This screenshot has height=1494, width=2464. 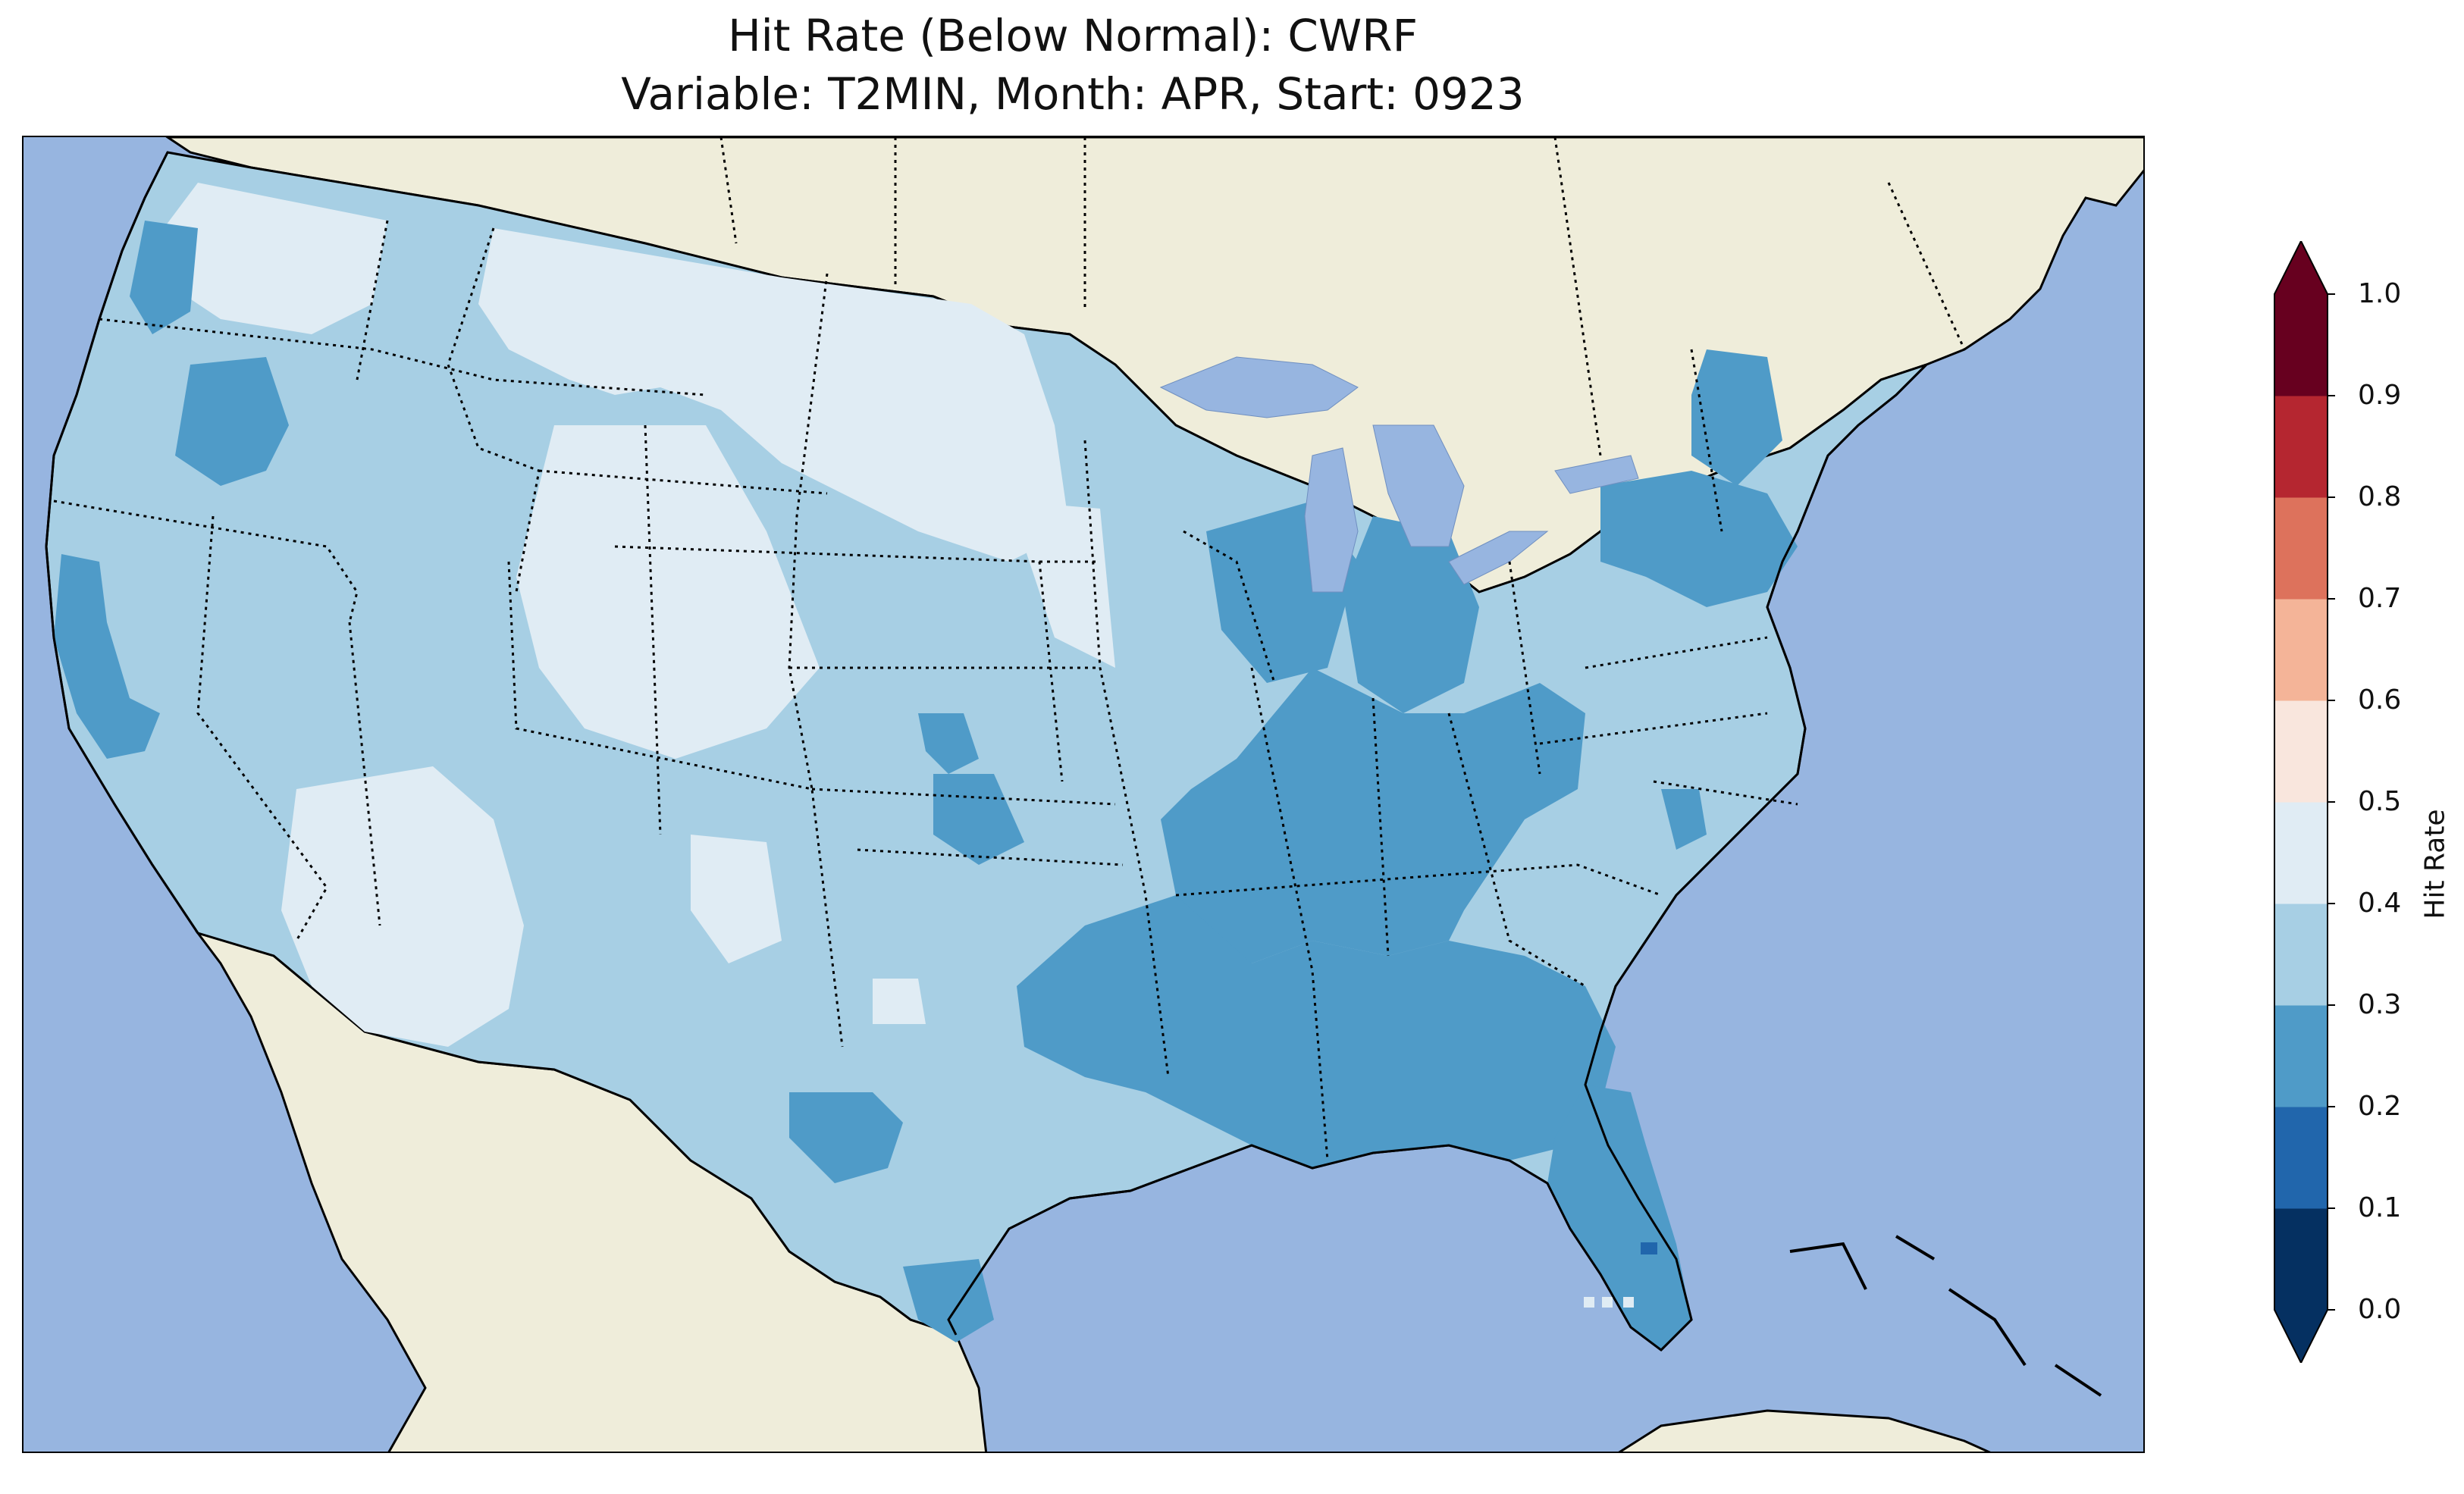 What do you see at coordinates (2380, 700) in the screenshot?
I see `colorbar-tick-label: 0.6` at bounding box center [2380, 700].